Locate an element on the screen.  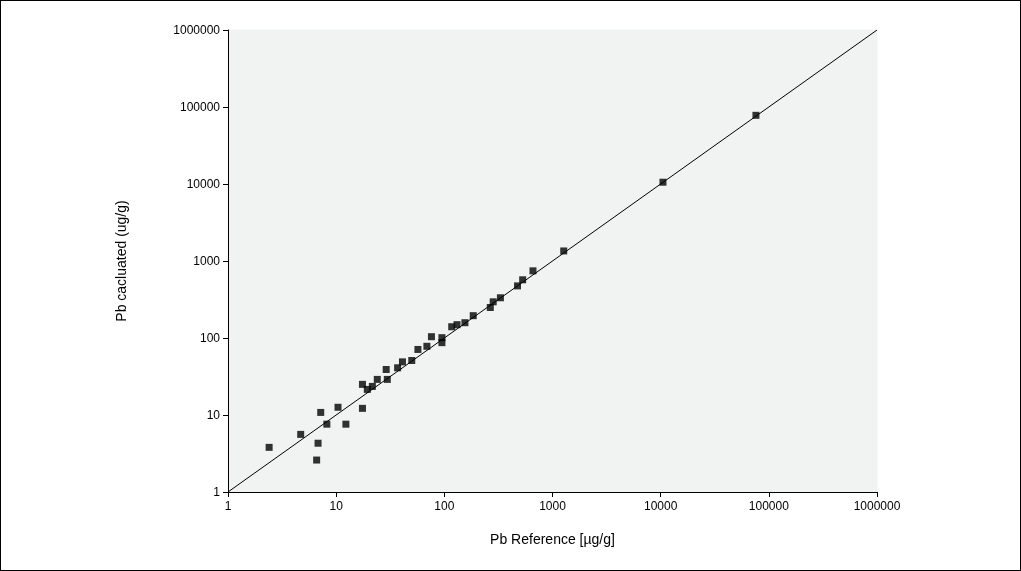
y-axis-title: Pb cacluated (ug/g) is located at coordinates (121, 261).